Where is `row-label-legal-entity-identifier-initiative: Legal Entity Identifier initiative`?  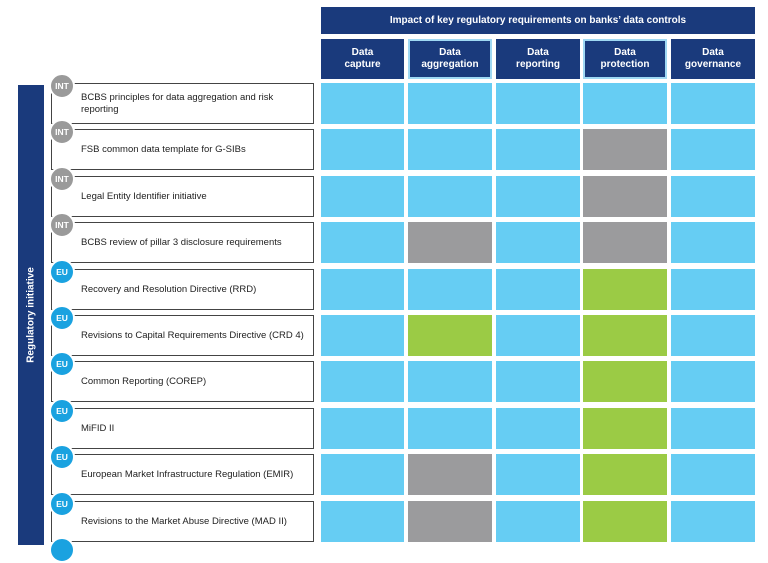 row-label-legal-entity-identifier-initiative: Legal Entity Identifier initiative is located at coordinates (182, 196).